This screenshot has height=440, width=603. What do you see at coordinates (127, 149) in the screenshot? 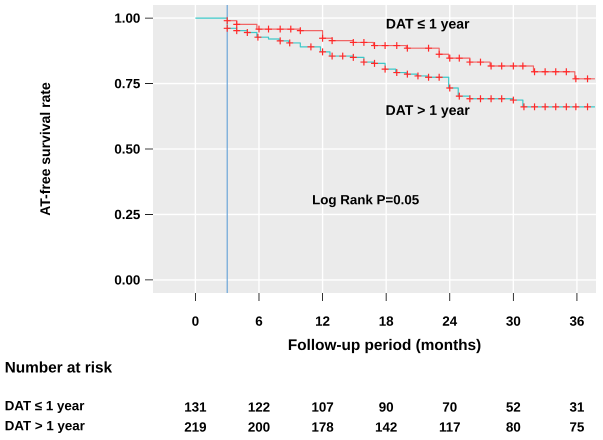
I see `y-tick-label: 0.50` at bounding box center [127, 149].